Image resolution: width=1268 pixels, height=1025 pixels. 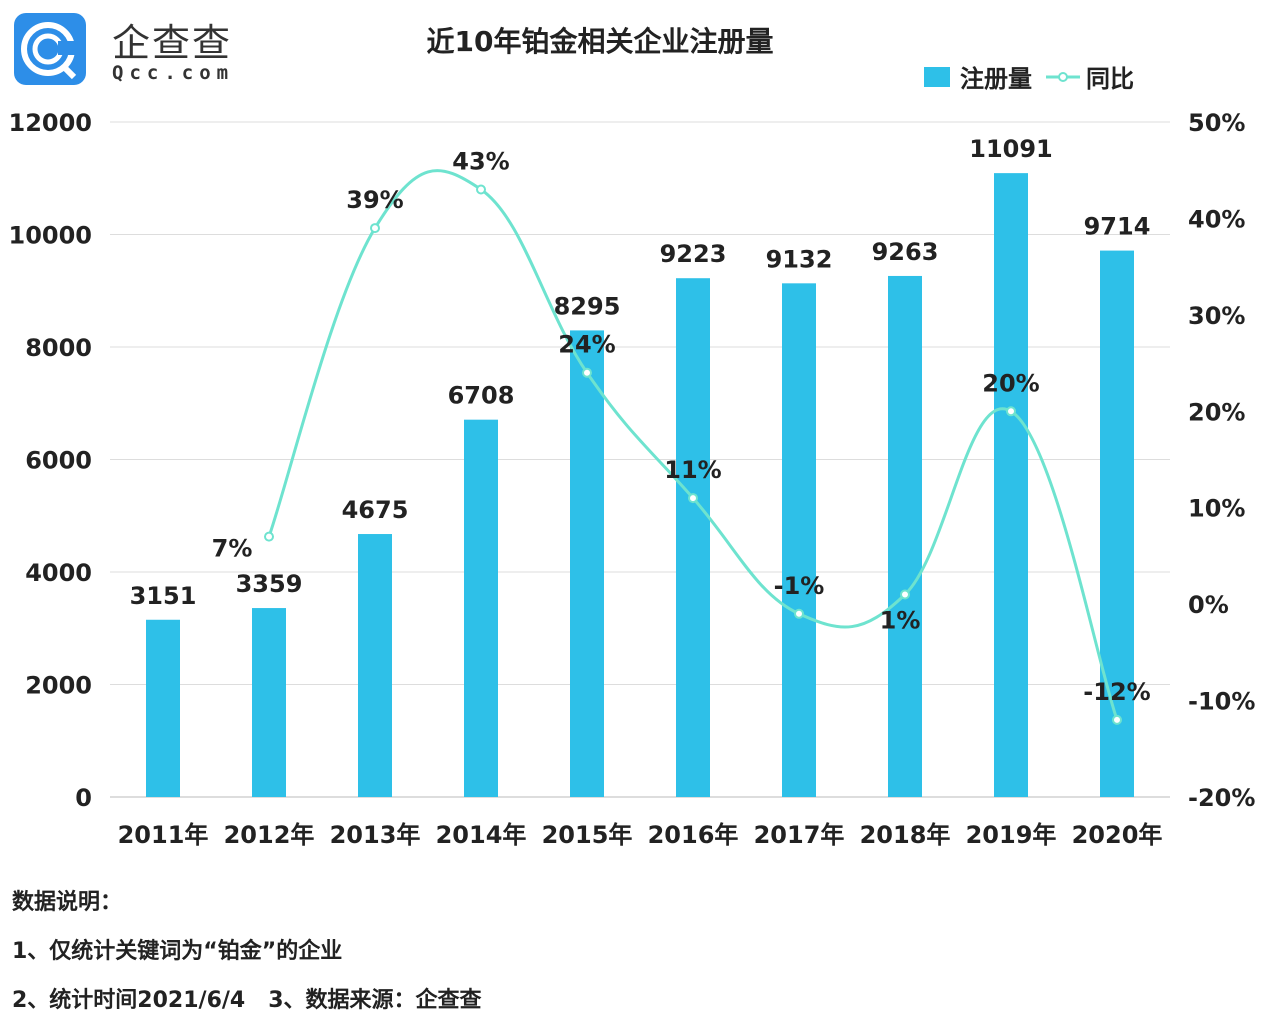 I want to click on bar-value-label: 8295, so click(x=587, y=306).